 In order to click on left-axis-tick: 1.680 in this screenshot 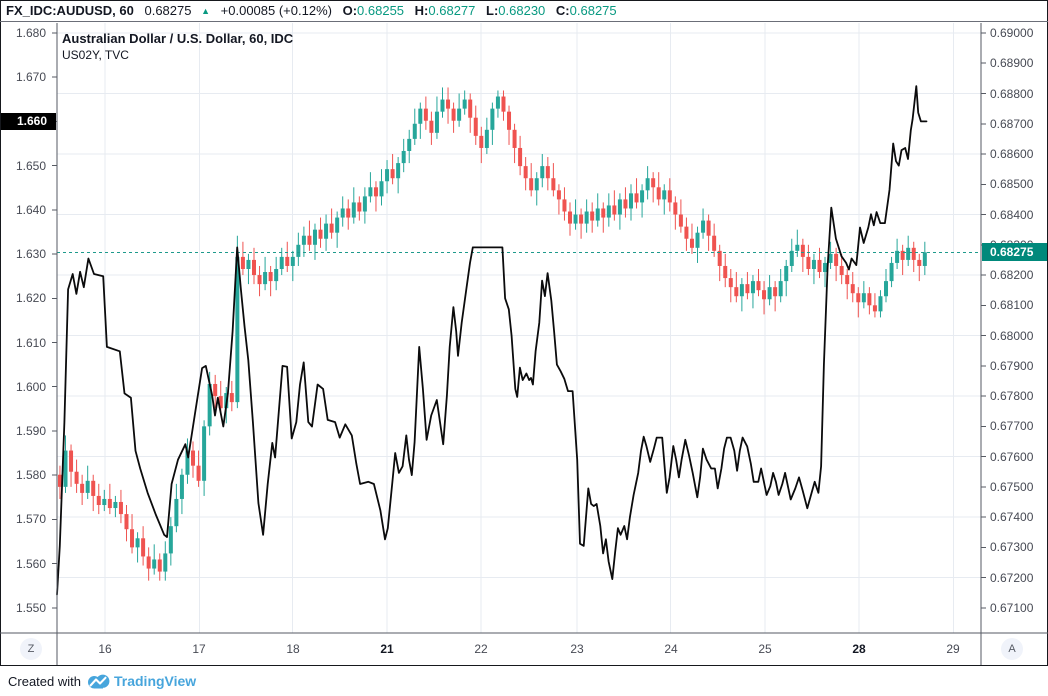, I will do `click(30, 33)`.